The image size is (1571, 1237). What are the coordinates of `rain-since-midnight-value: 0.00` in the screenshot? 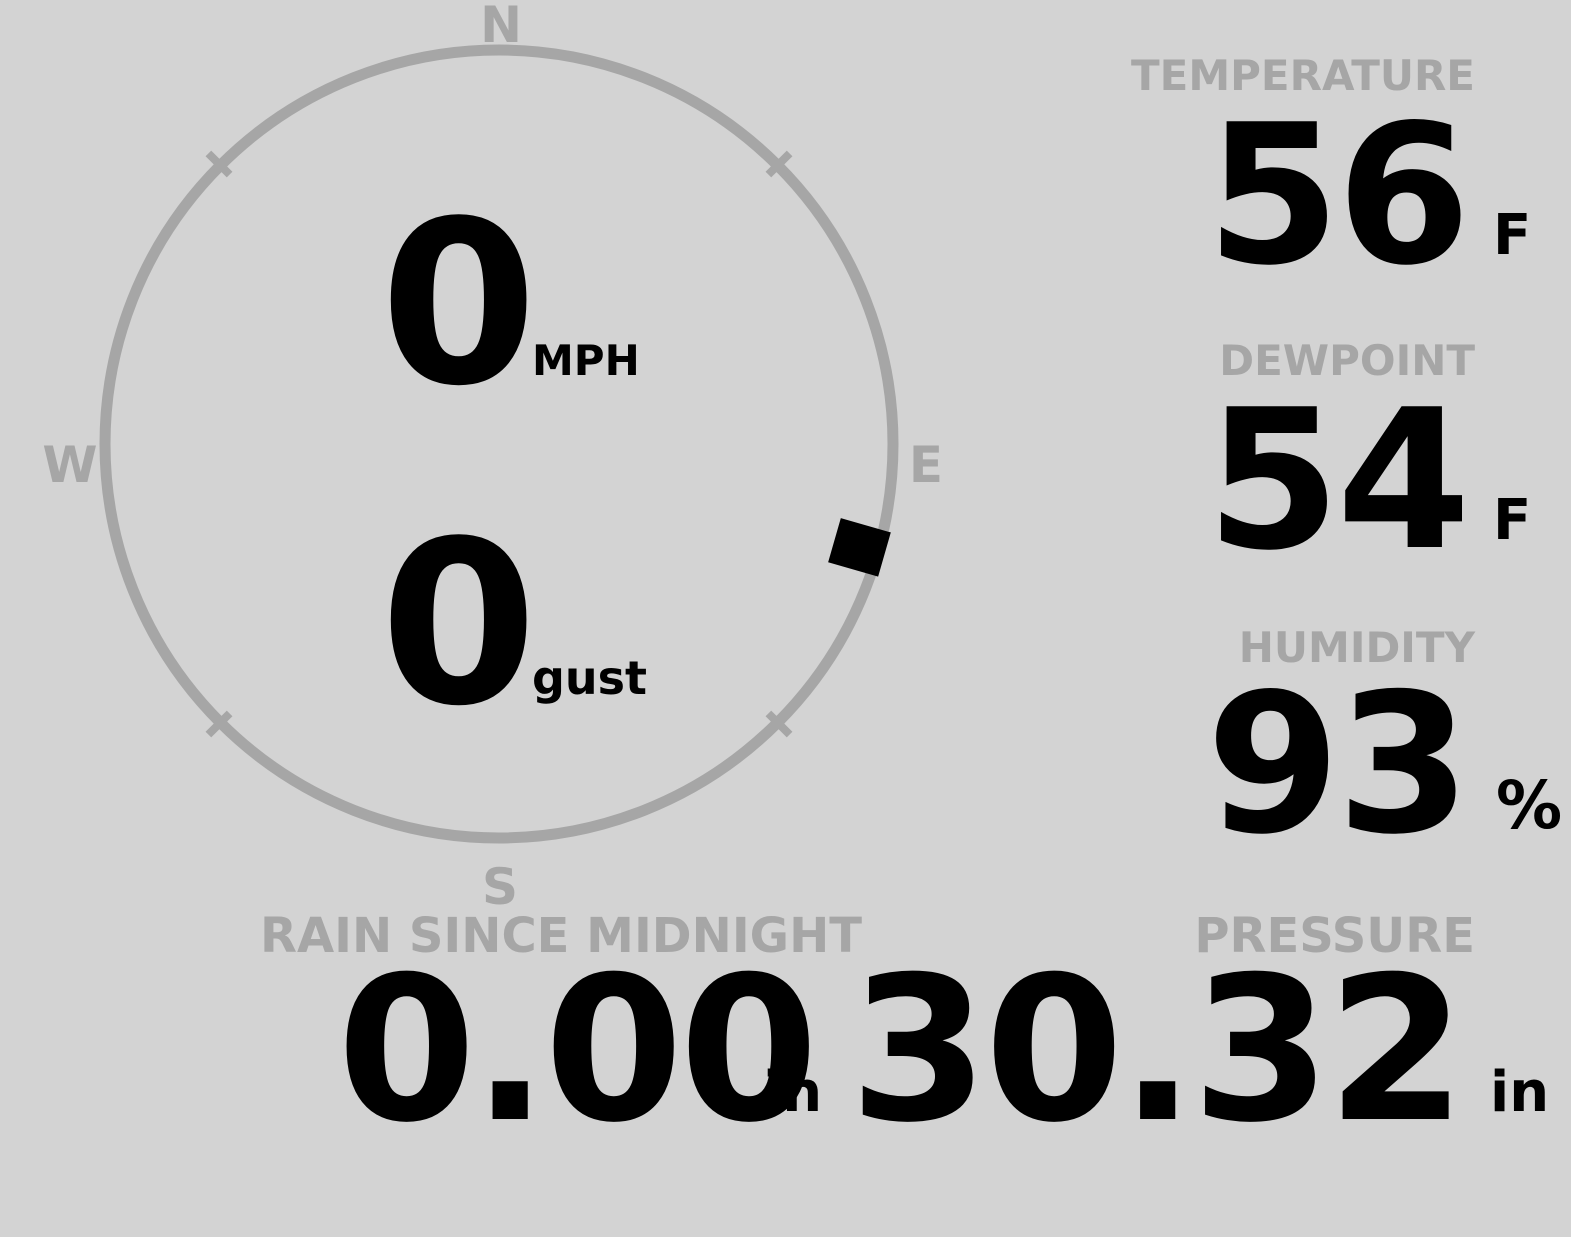 It's located at (577, 1050).